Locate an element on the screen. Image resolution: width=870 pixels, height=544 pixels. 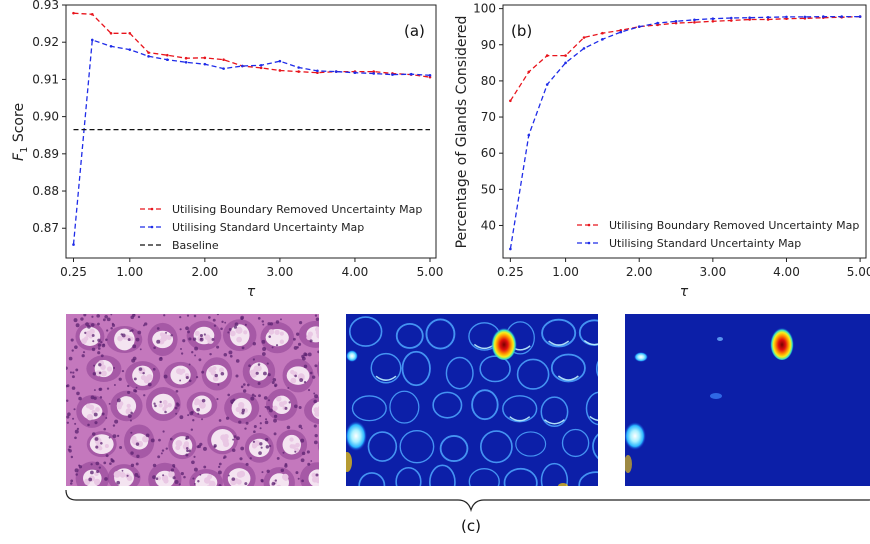
panel-a-ylabel-rest: Score is located at coordinates (19, 125).